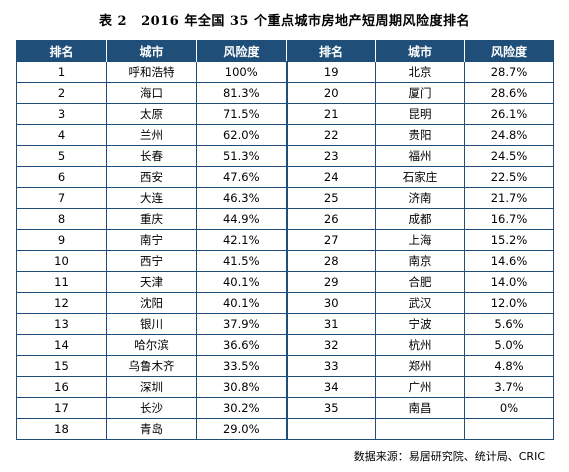 This screenshot has height=472, width=569. I want to click on right-rank-cell: 29, so click(330, 282).